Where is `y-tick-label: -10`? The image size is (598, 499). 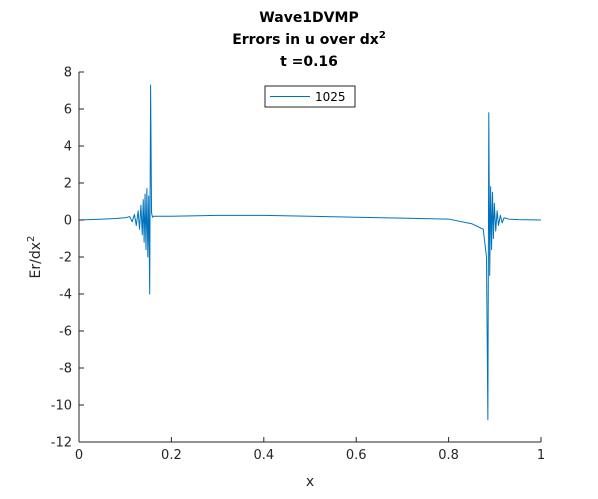 y-tick-label: -10 is located at coordinates (61, 406).